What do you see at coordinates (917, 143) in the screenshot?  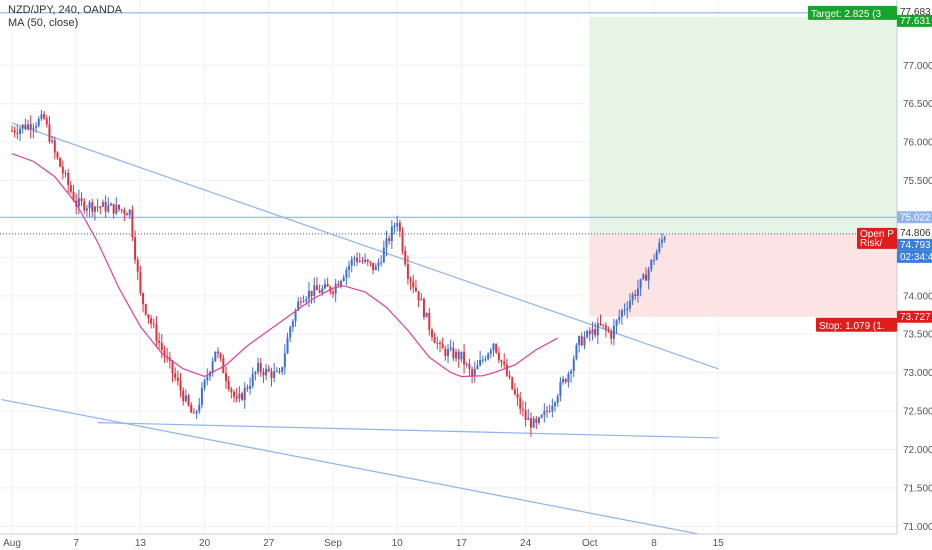 I see `y-tick-label: 76.000` at bounding box center [917, 143].